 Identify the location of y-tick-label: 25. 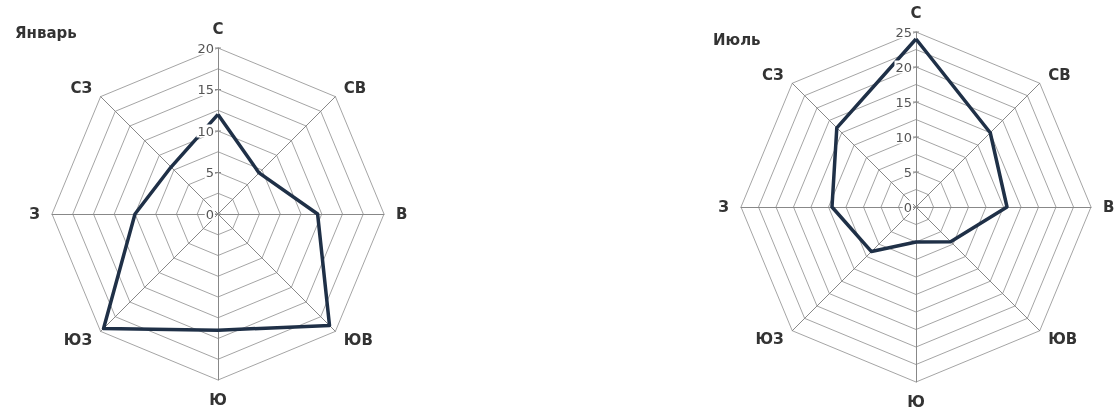
(903, 32).